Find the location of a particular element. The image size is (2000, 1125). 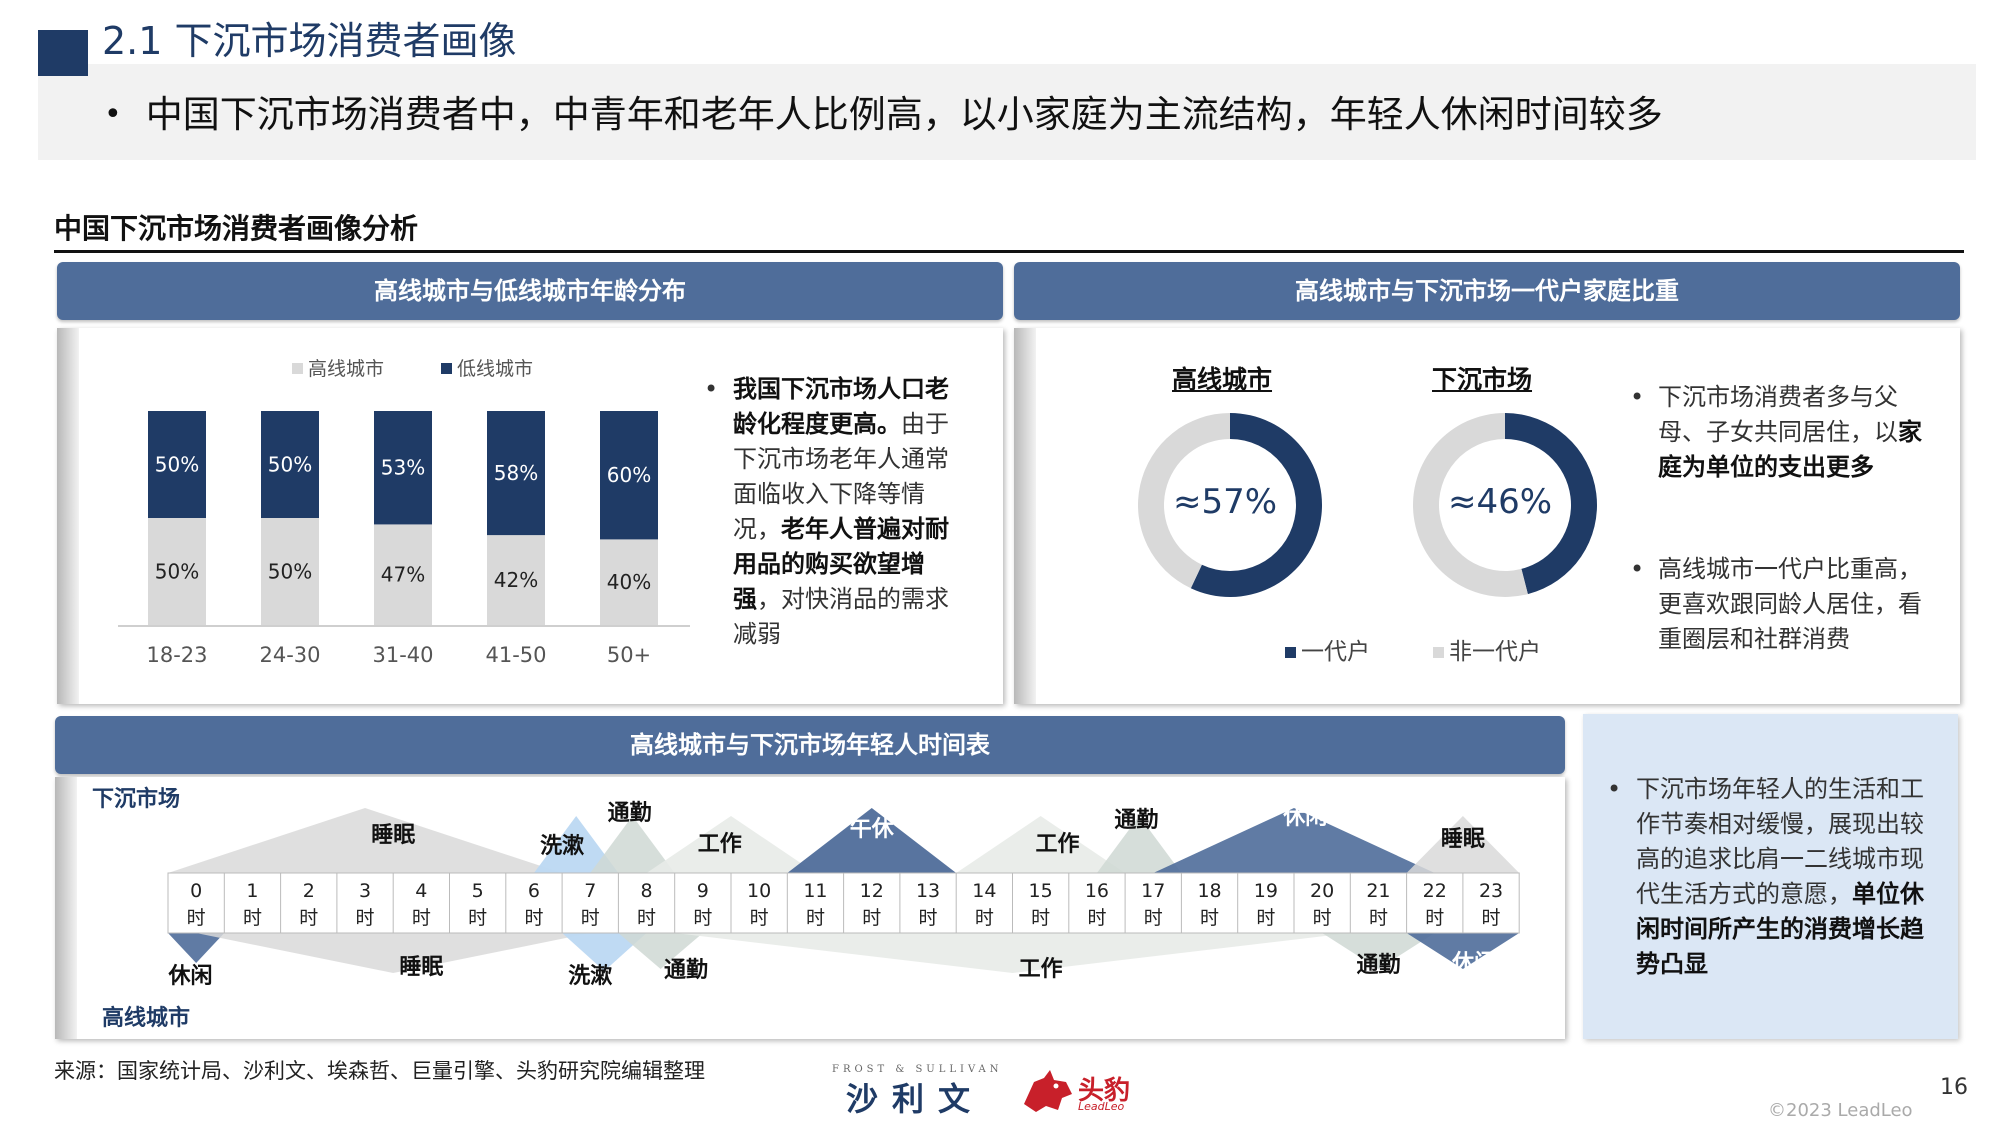

age-panel-header: 高线城市与低线城市年龄分布 is located at coordinates (530, 291).